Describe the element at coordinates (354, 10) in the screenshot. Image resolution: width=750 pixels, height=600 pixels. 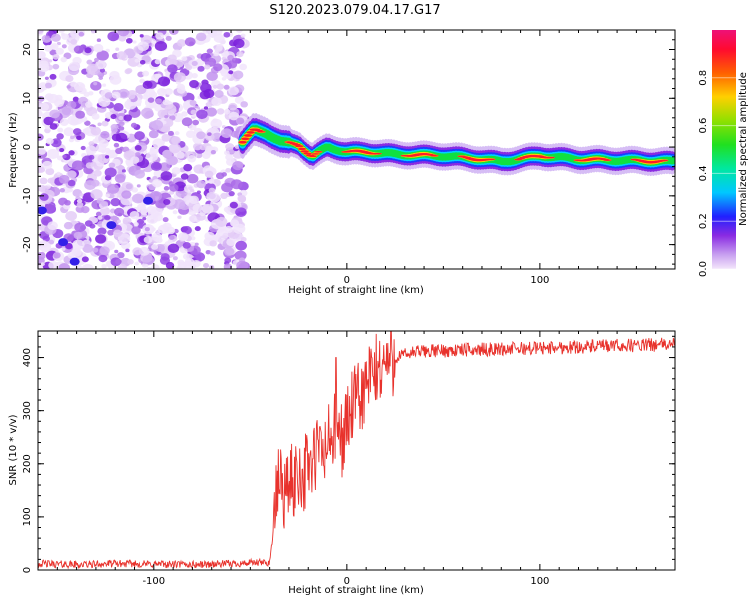
I see `figure-title: S120.2023.079.04.17.G17` at that location.